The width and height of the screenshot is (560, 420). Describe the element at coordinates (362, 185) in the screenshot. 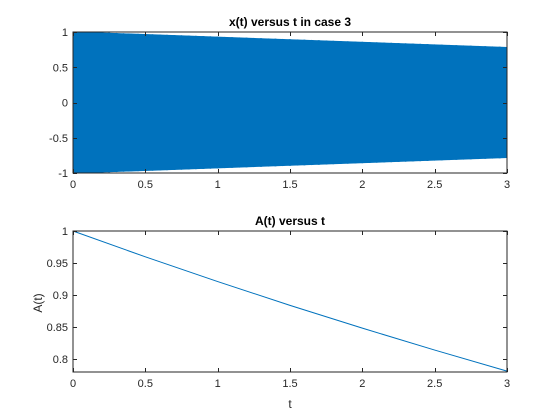

I see `axes-top-xtick-label: 2` at that location.